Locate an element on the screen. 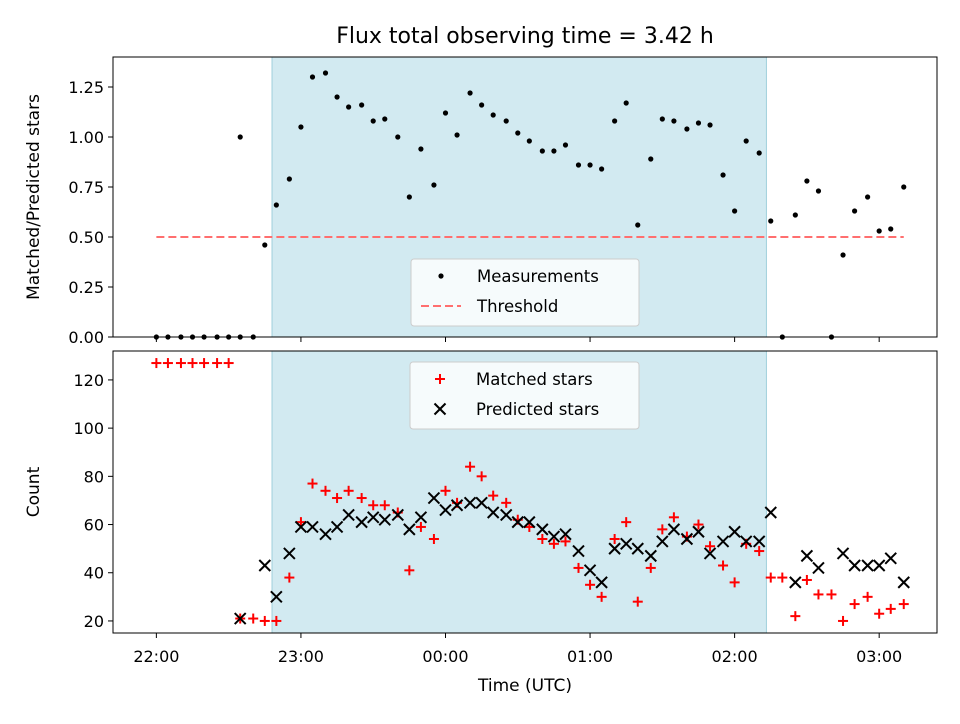  top-ytick-label: 1.00 is located at coordinates (86, 137).